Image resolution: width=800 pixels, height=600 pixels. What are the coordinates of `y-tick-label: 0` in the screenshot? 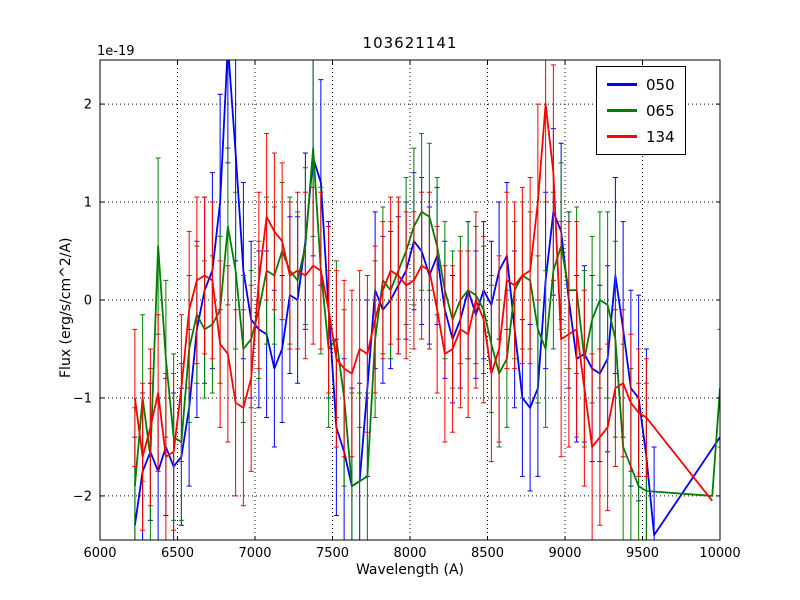 It's located at (88, 301).